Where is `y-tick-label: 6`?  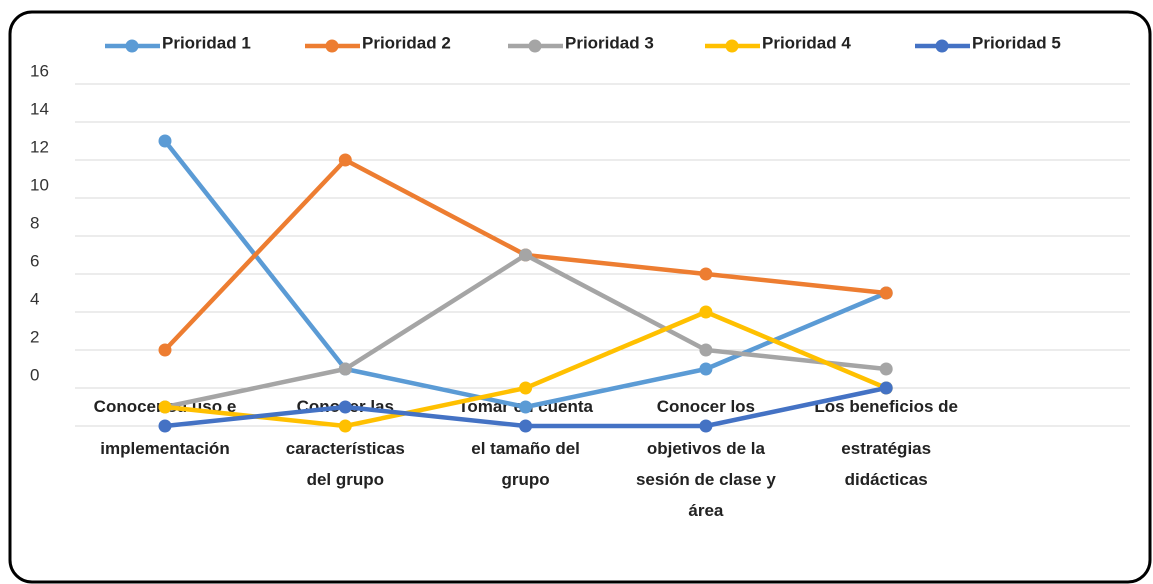
y-tick-label: 6 is located at coordinates (34, 260).